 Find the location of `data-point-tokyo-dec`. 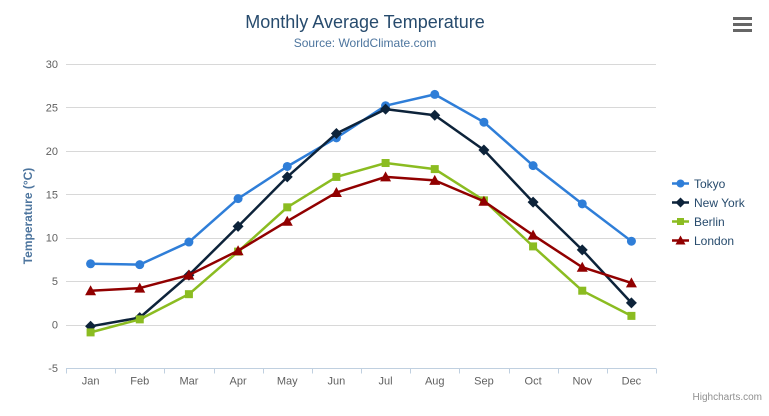

data-point-tokyo-dec is located at coordinates (631, 241).